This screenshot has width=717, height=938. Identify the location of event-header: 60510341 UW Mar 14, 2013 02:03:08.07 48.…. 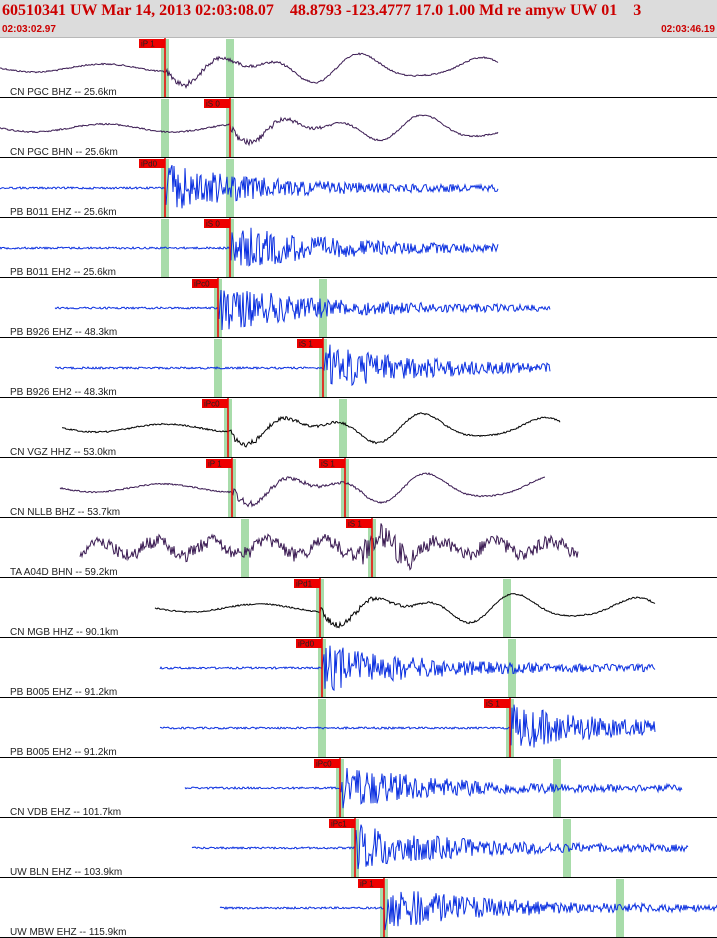
(358, 19).